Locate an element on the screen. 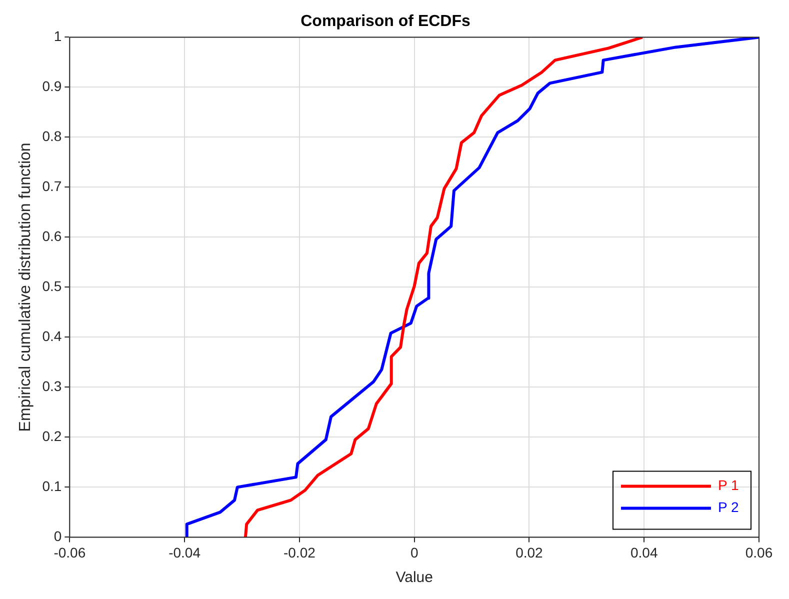 This screenshot has width=789, height=599. text: P 2 is located at coordinates (728, 507).